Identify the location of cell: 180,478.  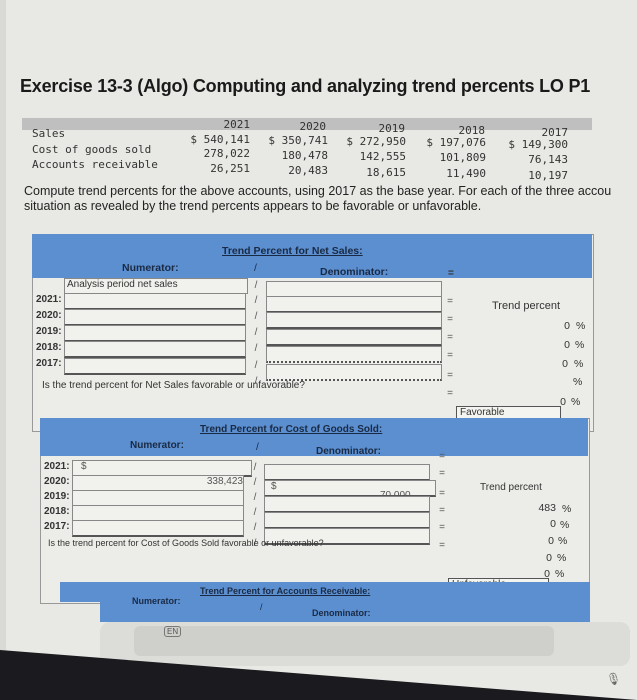
(304, 155).